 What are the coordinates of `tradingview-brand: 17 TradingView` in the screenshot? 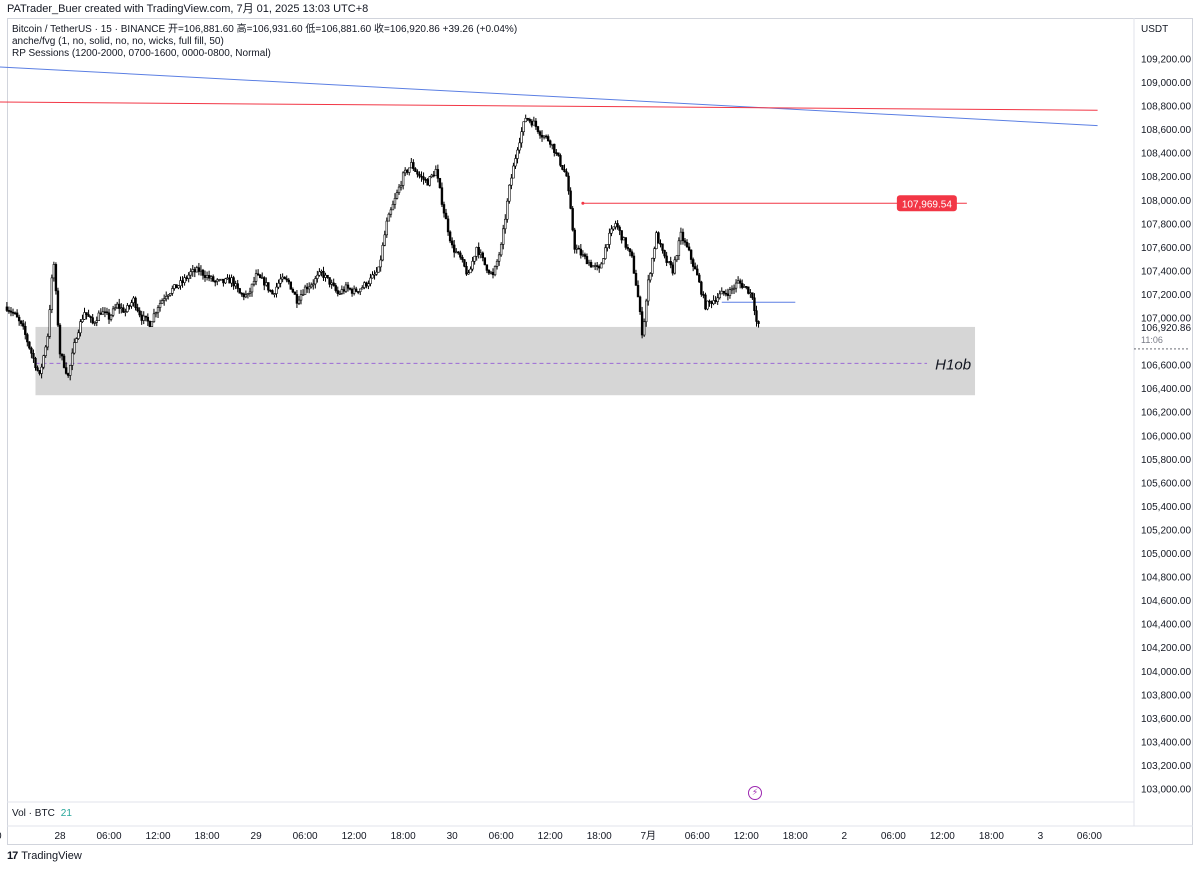 It's located at (44, 856).